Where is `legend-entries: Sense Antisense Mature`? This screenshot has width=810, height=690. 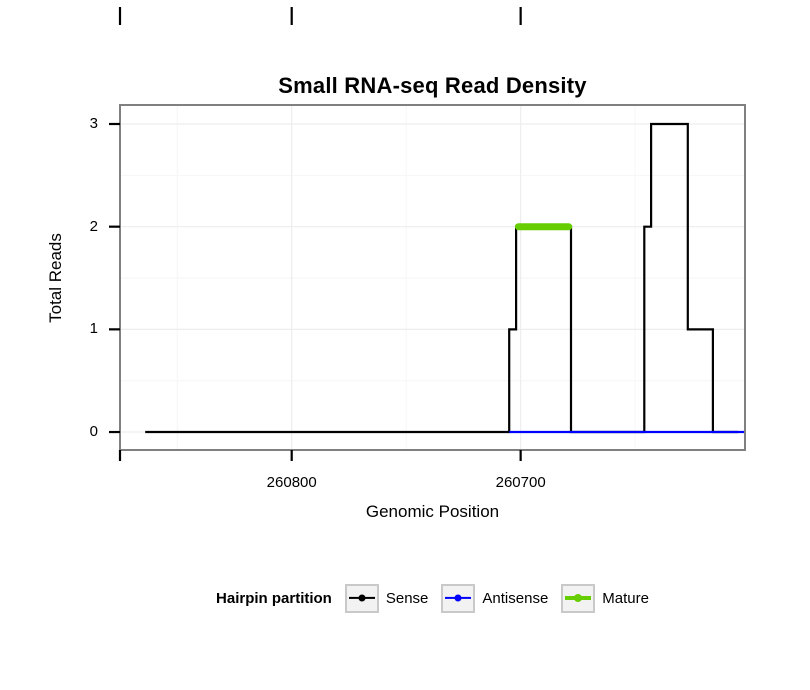
legend-entries: Sense Antisense Mature is located at coordinates (496, 598).